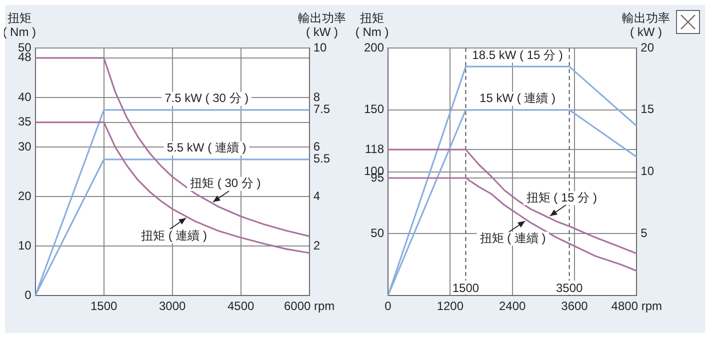 The height and width of the screenshot is (340, 710). What do you see at coordinates (450, 306) in the screenshot?
I see `x-tick-label: 1200` at bounding box center [450, 306].